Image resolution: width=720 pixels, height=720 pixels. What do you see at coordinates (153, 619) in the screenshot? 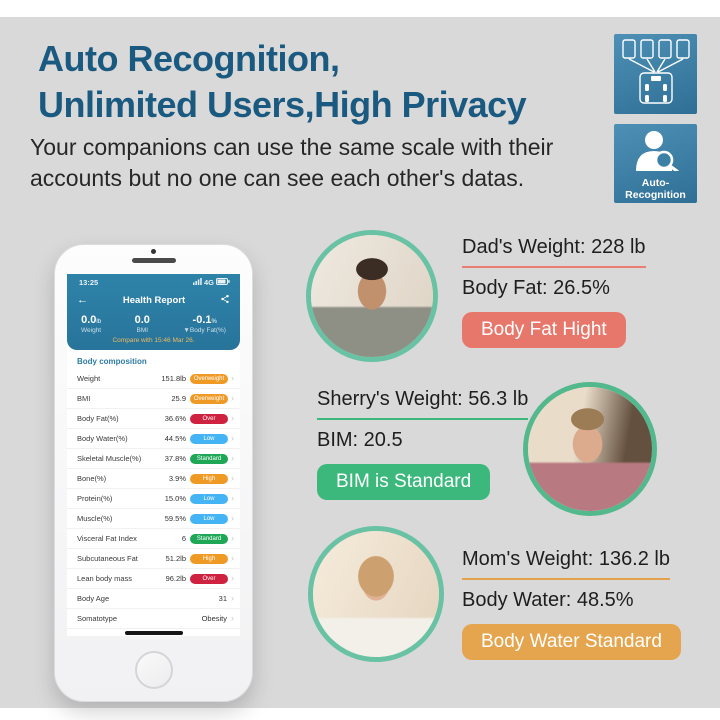
I see `table-row-somatotype: Somatotype Obesity ›` at bounding box center [153, 619].